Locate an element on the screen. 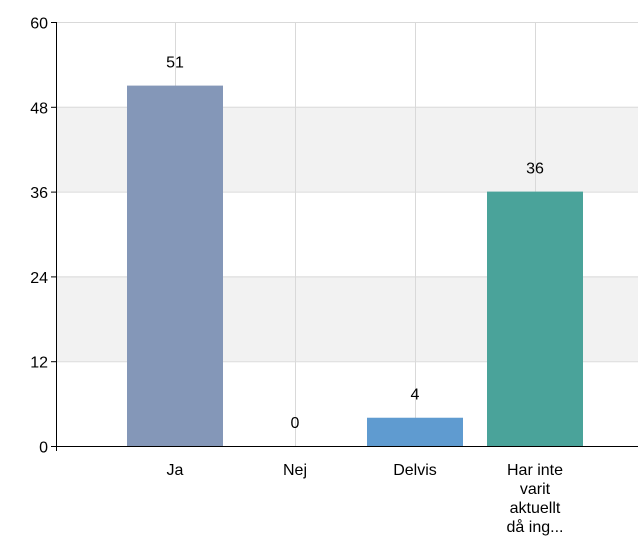 This screenshot has height=553, width=638. x-tick-label: Ja is located at coordinates (175, 470).